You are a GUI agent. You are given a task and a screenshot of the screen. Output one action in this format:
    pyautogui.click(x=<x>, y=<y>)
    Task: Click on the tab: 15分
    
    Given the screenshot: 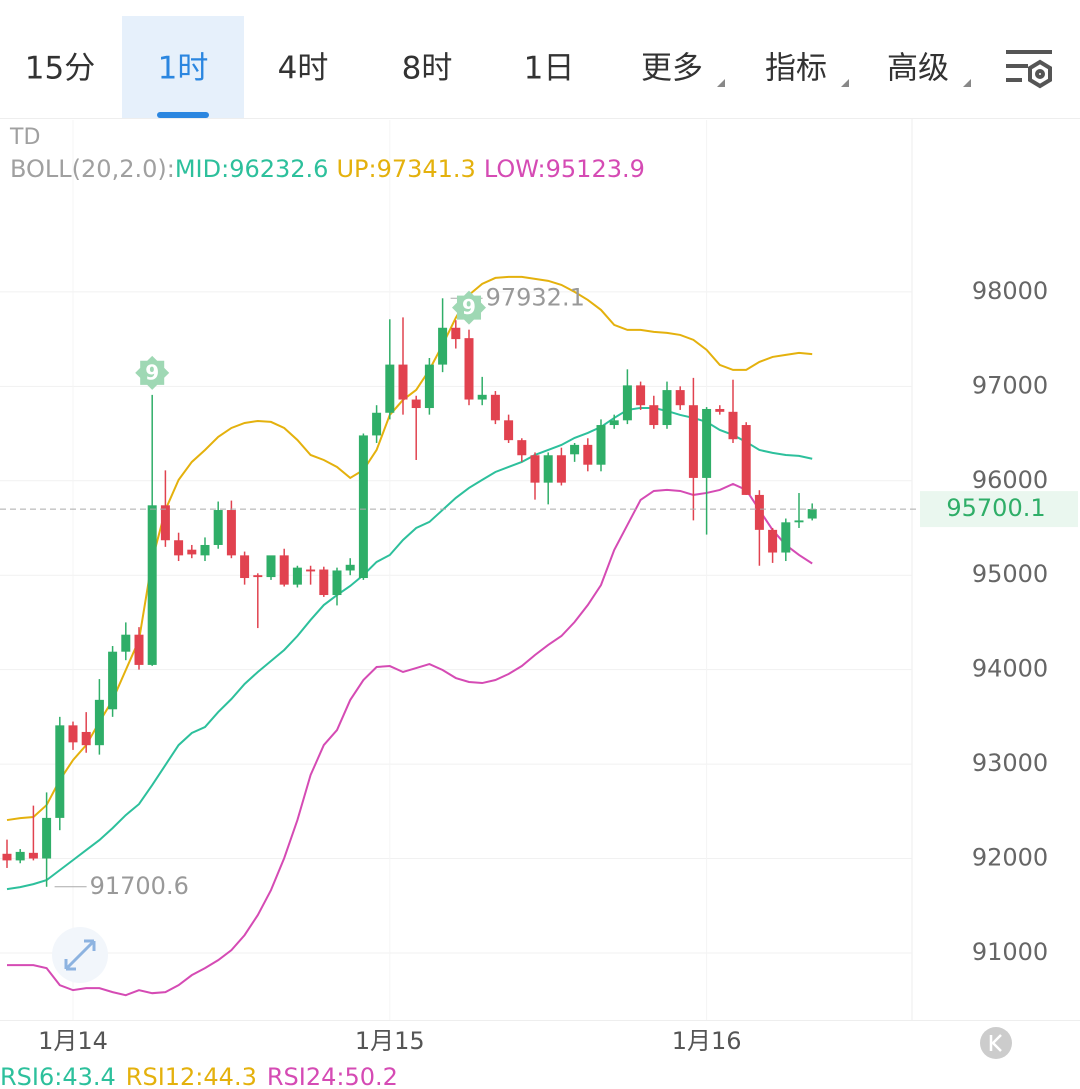 What is the action you would take?
    pyautogui.click(x=60, y=69)
    